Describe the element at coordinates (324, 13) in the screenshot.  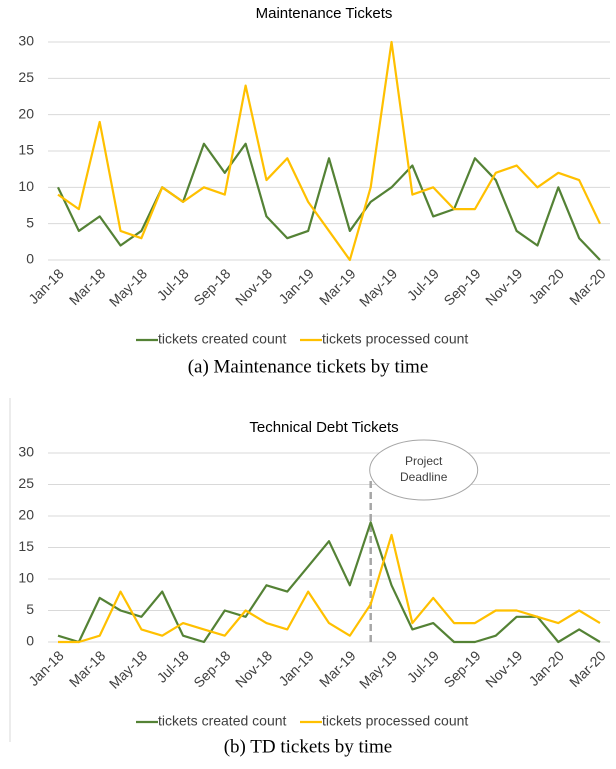
I see `chart-title: Maintenance Tickets` at that location.